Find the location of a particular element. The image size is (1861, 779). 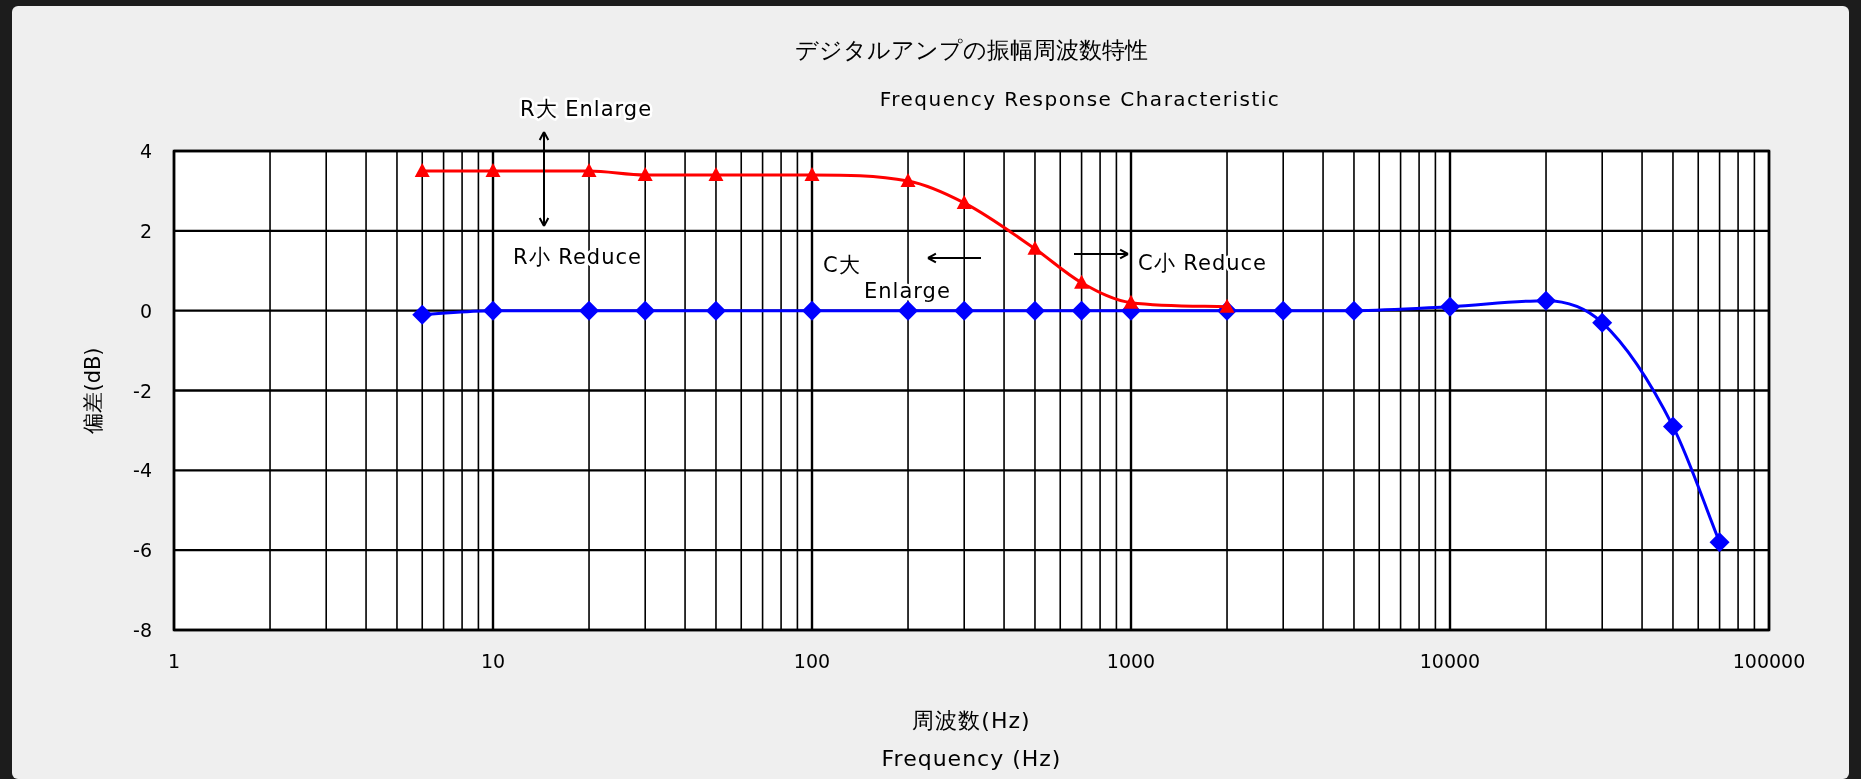

x-tick-label: 10 is located at coordinates (493, 661).